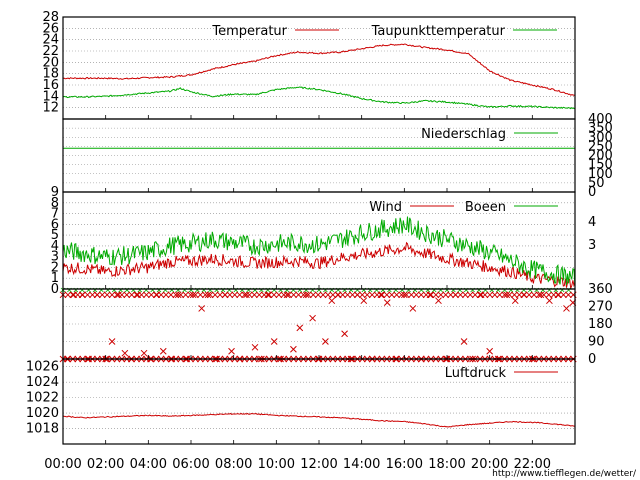  Describe the element at coordinates (404, 464) in the screenshot. I see `x-tick-label: 16:00` at that location.